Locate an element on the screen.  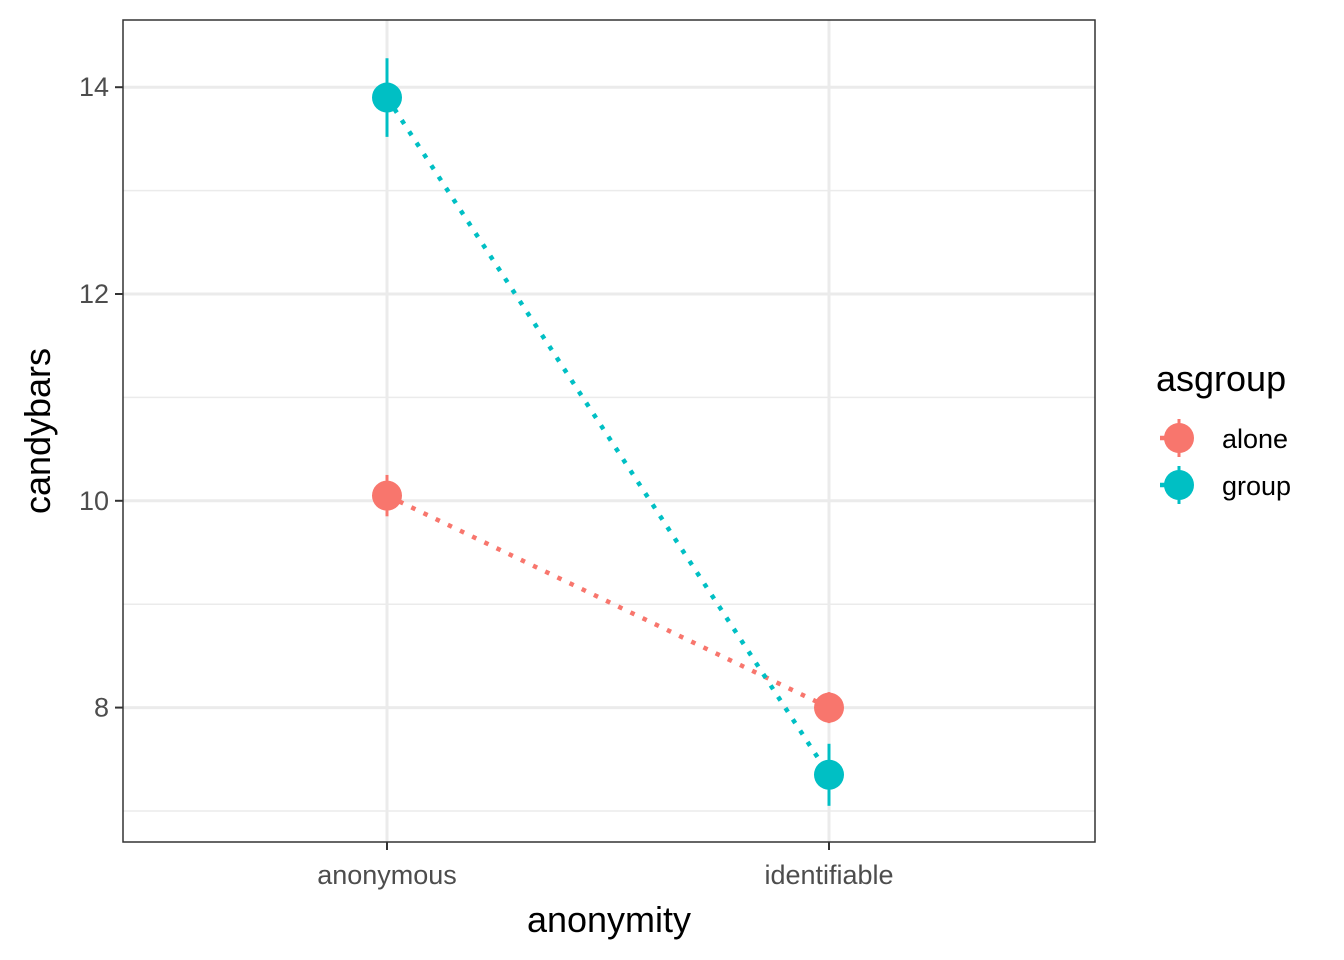
legend: asgroup alone group is located at coordinates (1223, 431).